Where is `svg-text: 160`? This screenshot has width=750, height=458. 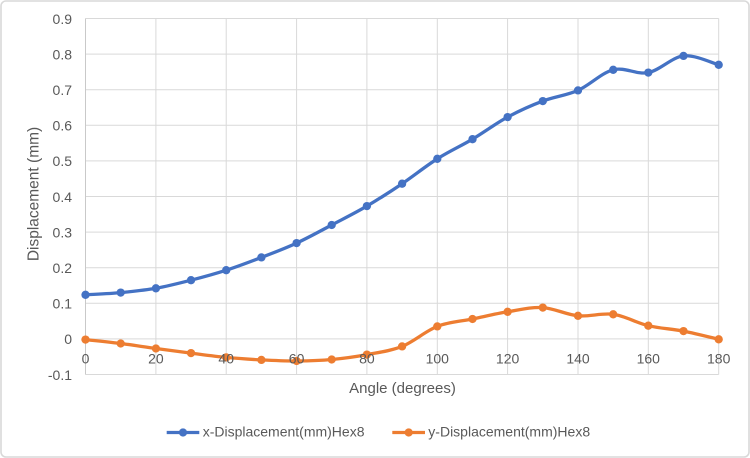
svg-text: 160 is located at coordinates (649, 359).